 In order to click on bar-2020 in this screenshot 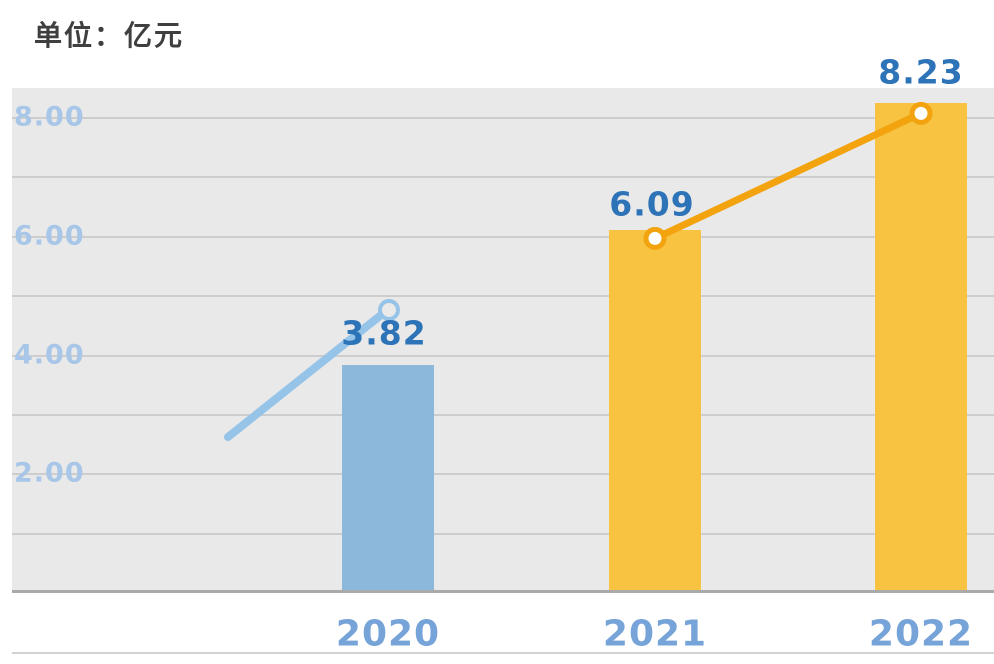, I will do `click(388, 478)`.